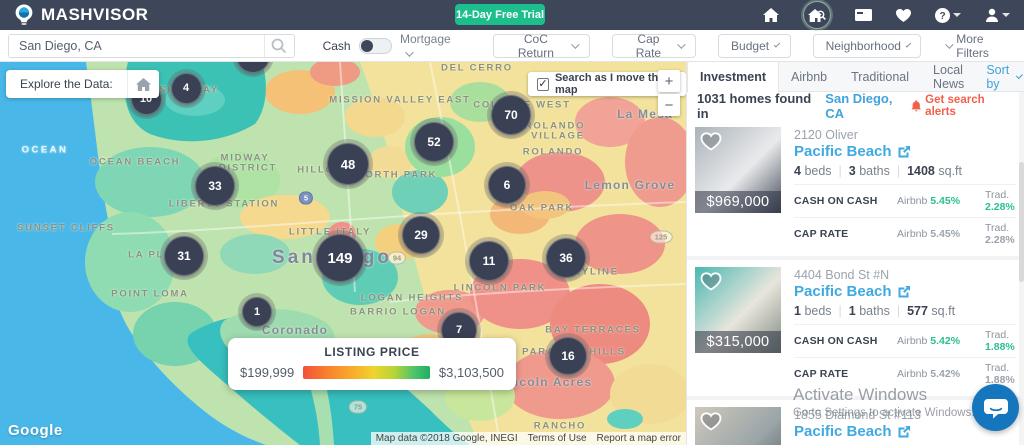  I want to click on bell-icon, so click(916, 106).